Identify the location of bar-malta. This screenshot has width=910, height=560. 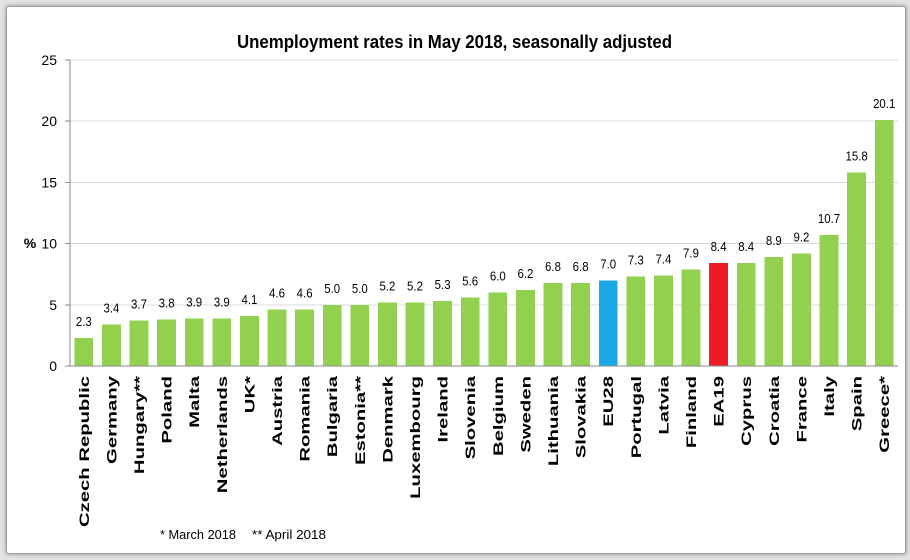
(194, 342).